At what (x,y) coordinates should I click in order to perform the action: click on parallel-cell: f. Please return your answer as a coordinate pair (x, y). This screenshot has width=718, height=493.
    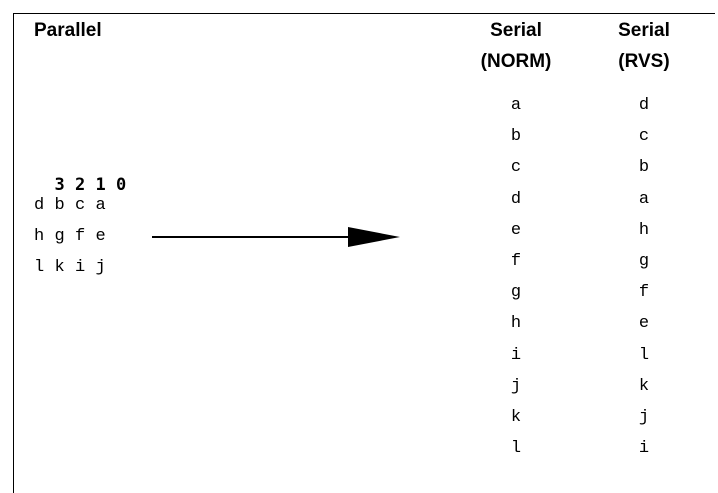
    Looking at the image, I should click on (80, 236).